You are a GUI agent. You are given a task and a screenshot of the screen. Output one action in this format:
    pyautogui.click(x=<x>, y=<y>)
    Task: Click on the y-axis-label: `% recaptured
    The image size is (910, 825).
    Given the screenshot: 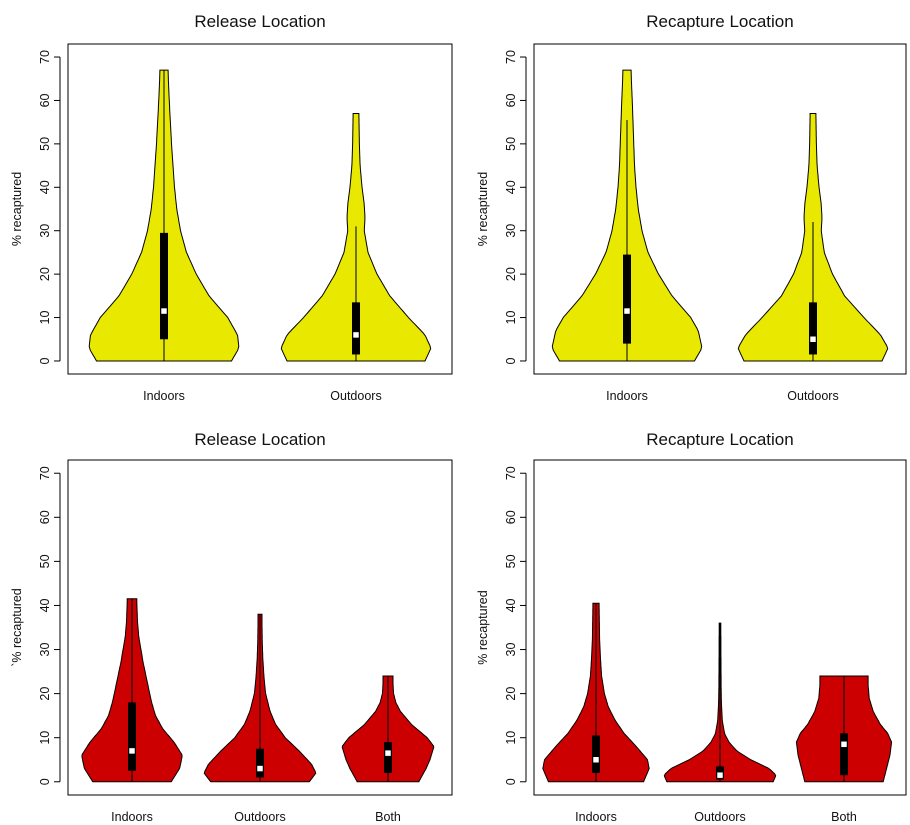 What is the action you would take?
    pyautogui.click(x=17, y=627)
    